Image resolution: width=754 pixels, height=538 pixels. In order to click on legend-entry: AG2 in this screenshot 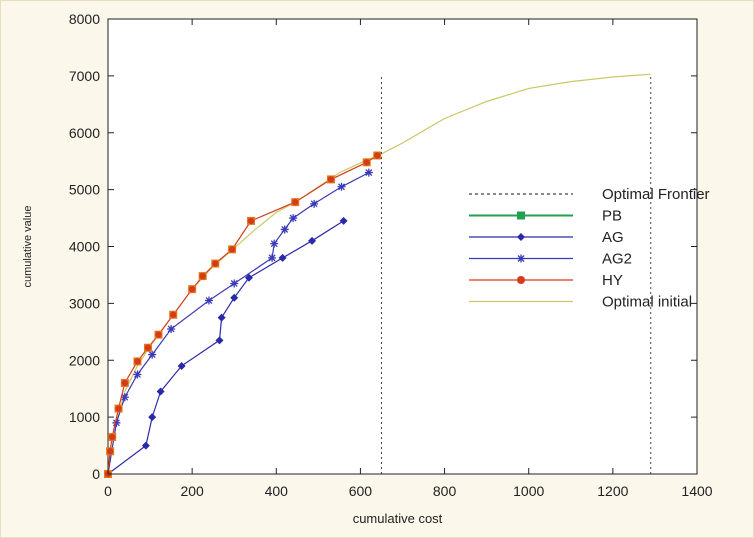, I will do `click(550, 259)`.